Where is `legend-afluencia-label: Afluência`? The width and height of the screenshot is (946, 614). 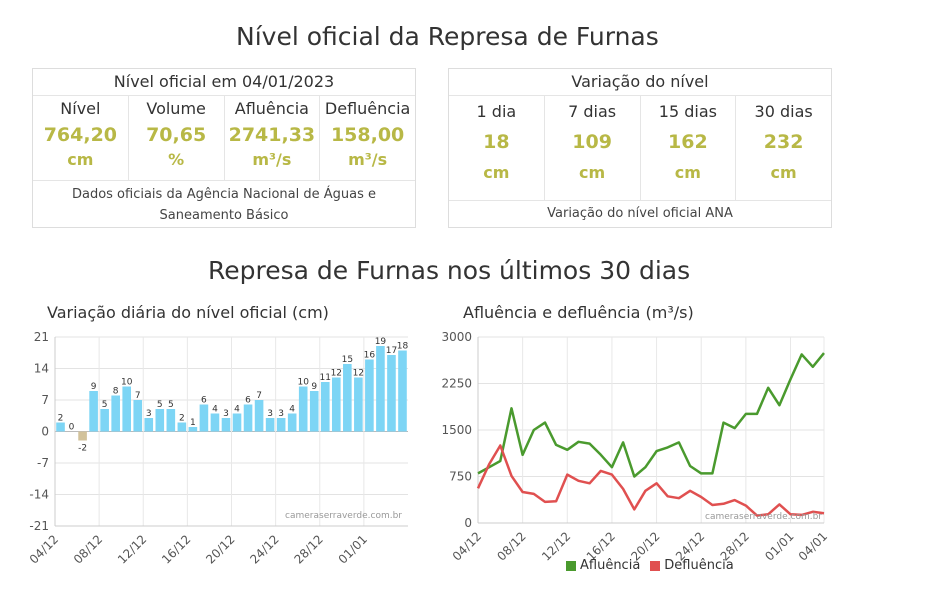
legend-afluencia-label: Afluência is located at coordinates (610, 565).